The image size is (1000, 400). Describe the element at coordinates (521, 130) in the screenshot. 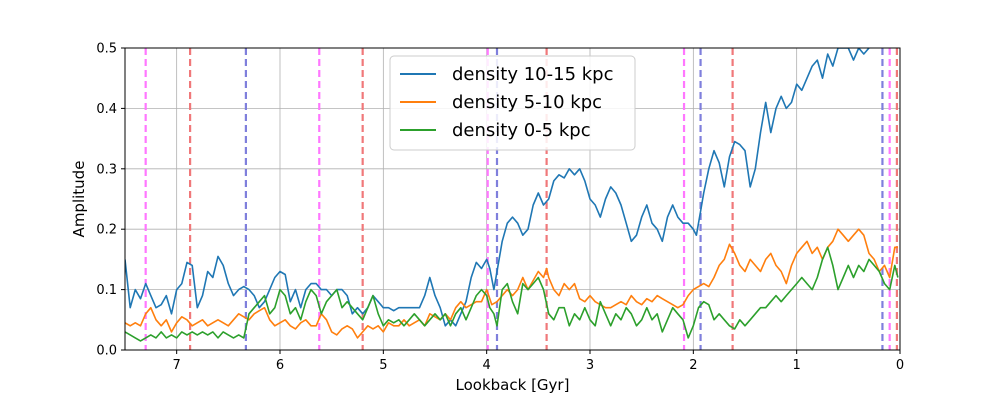

I see `legend-label: density 0-5 kpc` at that location.